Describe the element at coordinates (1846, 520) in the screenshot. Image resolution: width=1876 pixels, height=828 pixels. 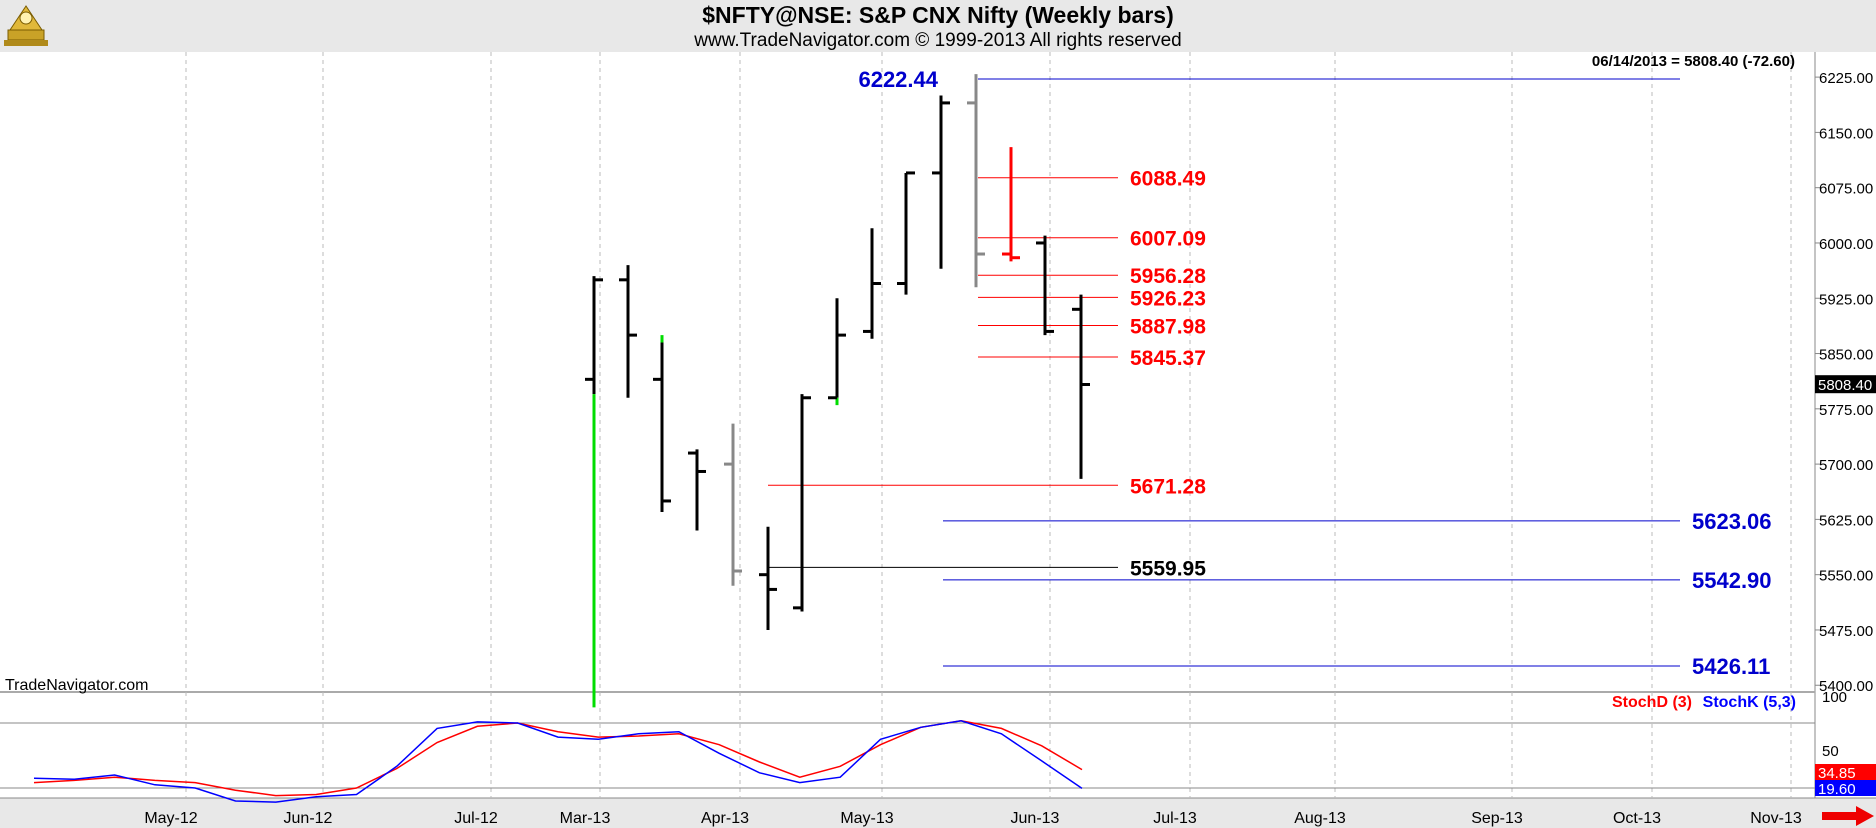
I see `y-tick-label: 5625.00` at that location.